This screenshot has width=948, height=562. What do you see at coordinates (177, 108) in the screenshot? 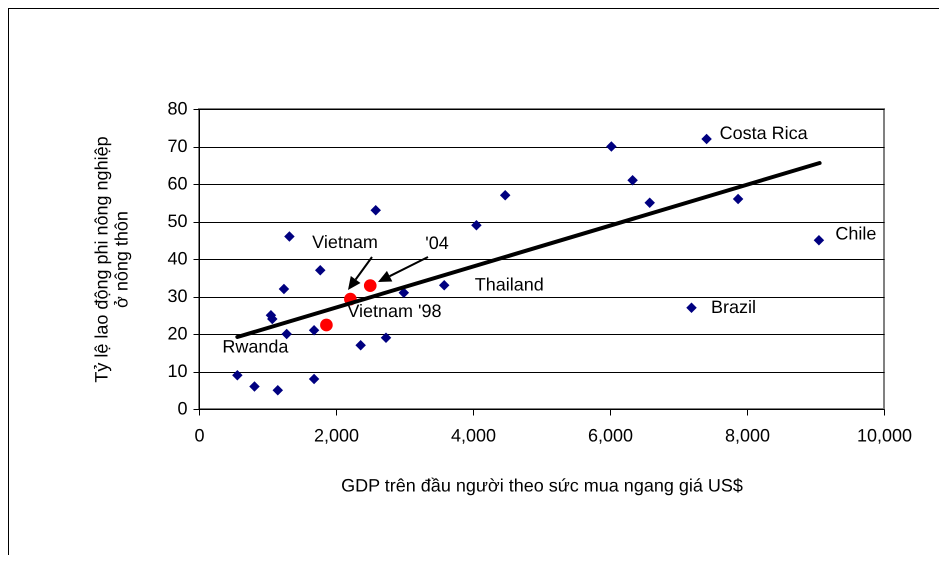
I see `y-tick-label: 80` at bounding box center [177, 108].